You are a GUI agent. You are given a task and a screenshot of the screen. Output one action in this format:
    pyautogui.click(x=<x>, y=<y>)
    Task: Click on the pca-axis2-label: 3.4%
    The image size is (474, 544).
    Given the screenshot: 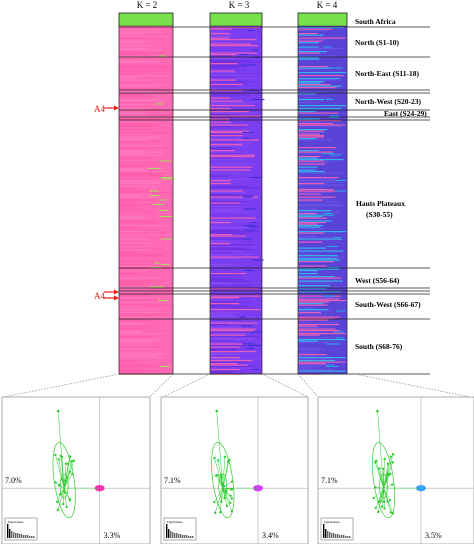 What is the action you would take?
    pyautogui.click(x=270, y=535)
    